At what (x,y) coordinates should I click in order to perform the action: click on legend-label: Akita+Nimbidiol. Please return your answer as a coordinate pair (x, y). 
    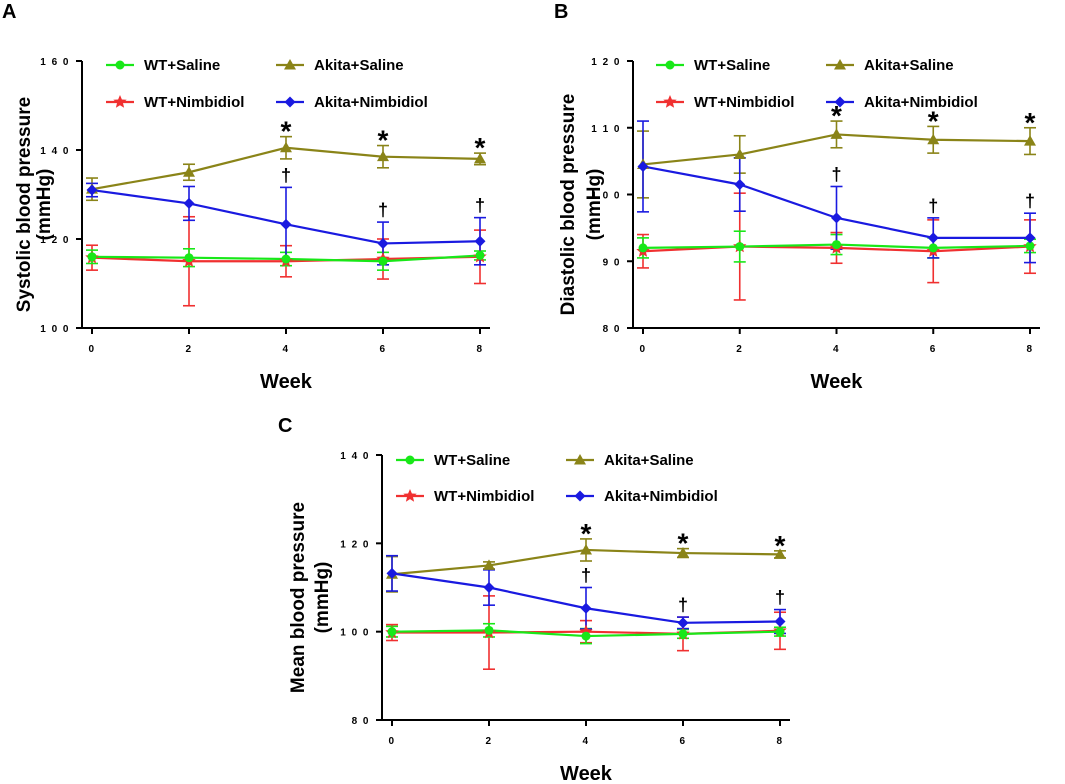
    Looking at the image, I should click on (921, 102).